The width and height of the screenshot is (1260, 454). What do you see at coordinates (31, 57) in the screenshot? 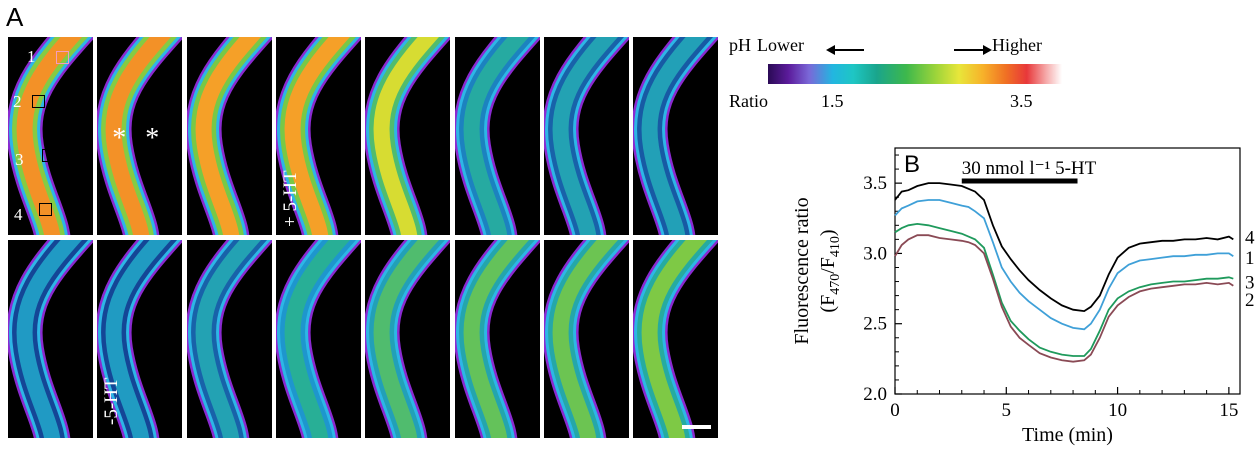
I see `roi-label: 1` at bounding box center [31, 57].